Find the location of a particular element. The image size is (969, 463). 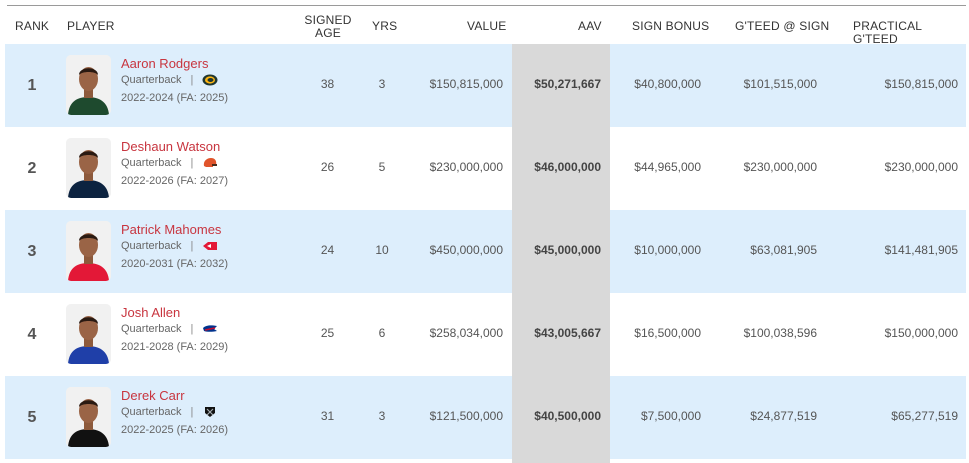

guaranteed-at-signing: $100,038,596 is located at coordinates (780, 333).